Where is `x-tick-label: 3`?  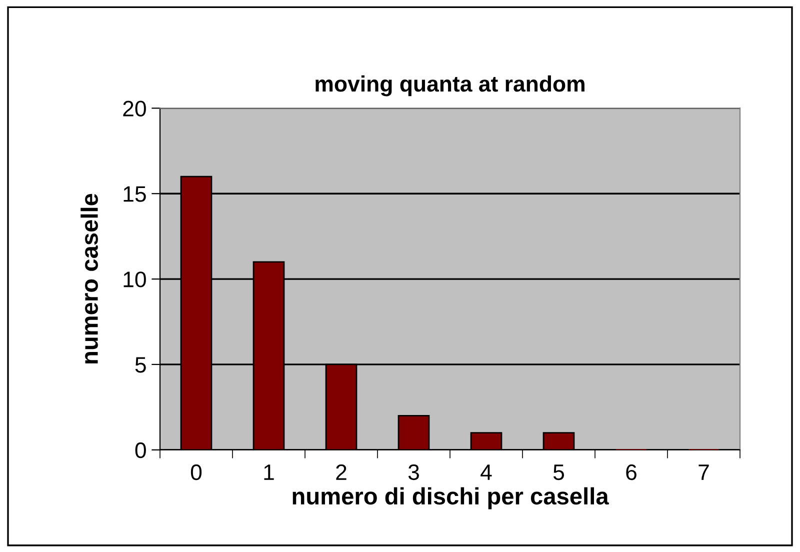 x-tick-label: 3 is located at coordinates (413, 472).